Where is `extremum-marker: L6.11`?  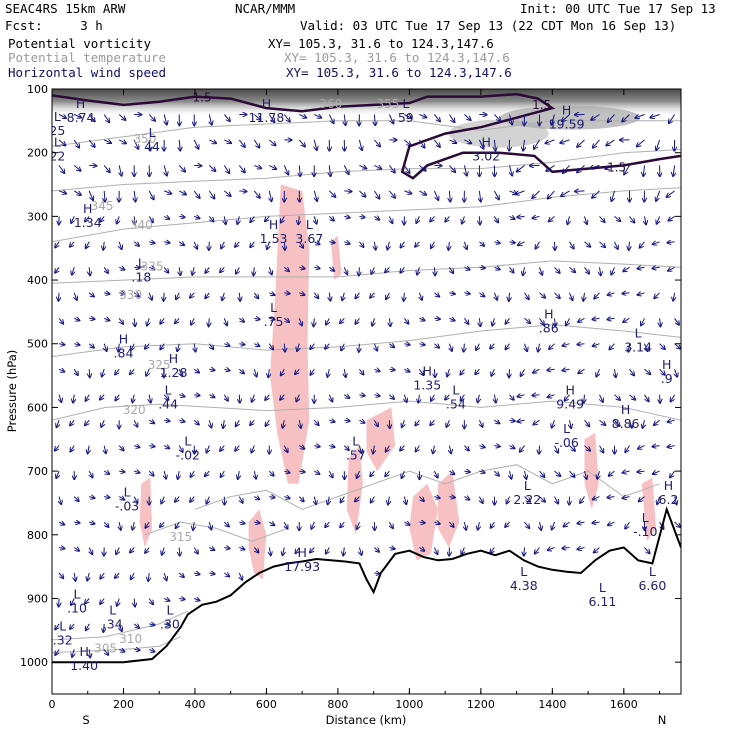 extremum-marker: L6.11 is located at coordinates (602, 594).